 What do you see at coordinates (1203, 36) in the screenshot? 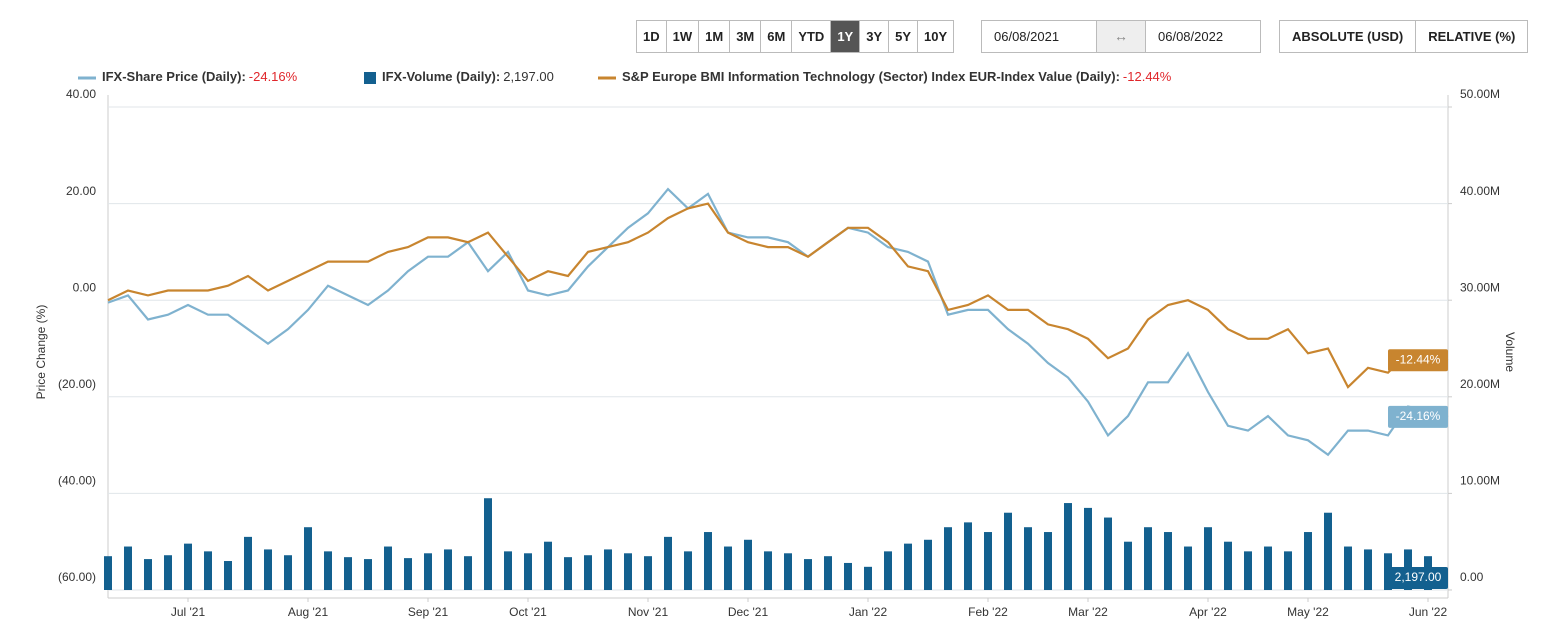
I see `end-date: 06/08/2022` at bounding box center [1203, 36].